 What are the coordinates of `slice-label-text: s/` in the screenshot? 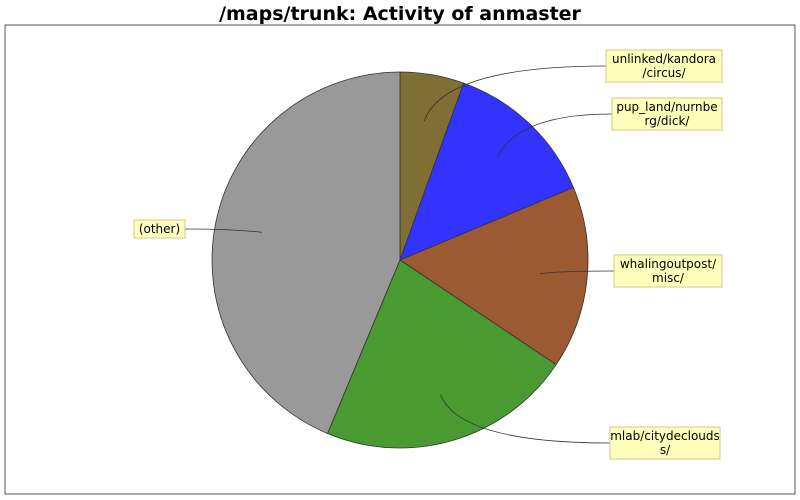 It's located at (665, 450).